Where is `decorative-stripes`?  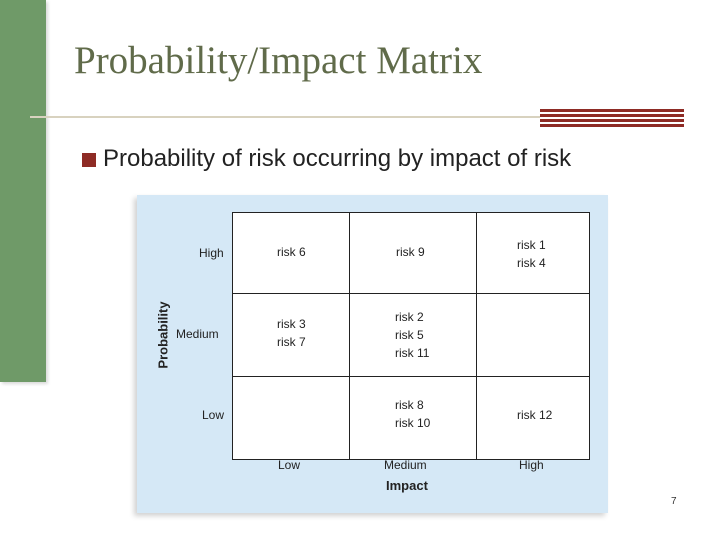 decorative-stripes is located at coordinates (612, 118).